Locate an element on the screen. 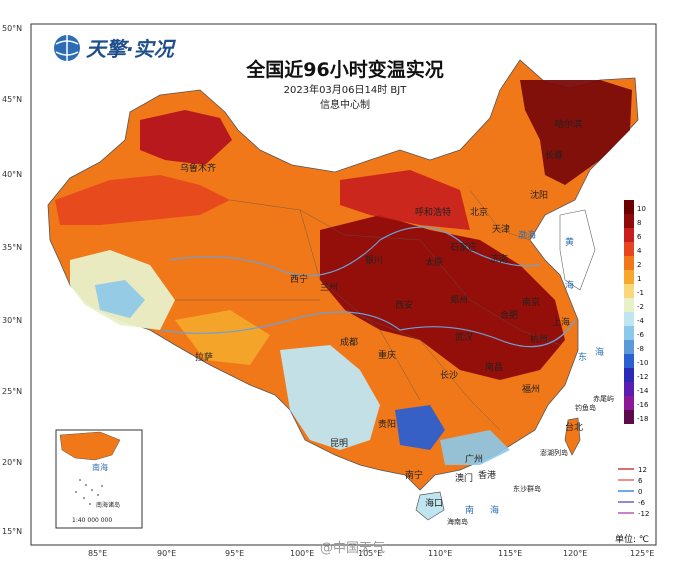  legend-label: -8 is located at coordinates (640, 349).